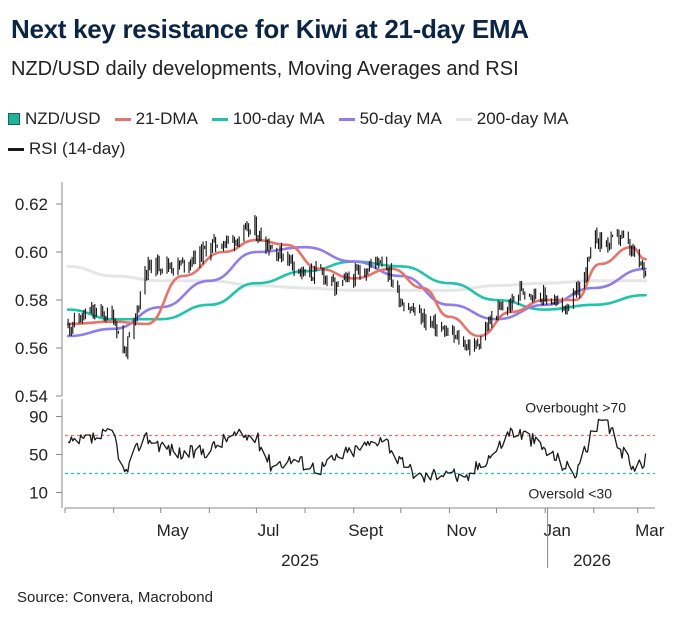 This screenshot has height=626, width=679. I want to click on legend-item: 200-day MA, so click(512, 119).